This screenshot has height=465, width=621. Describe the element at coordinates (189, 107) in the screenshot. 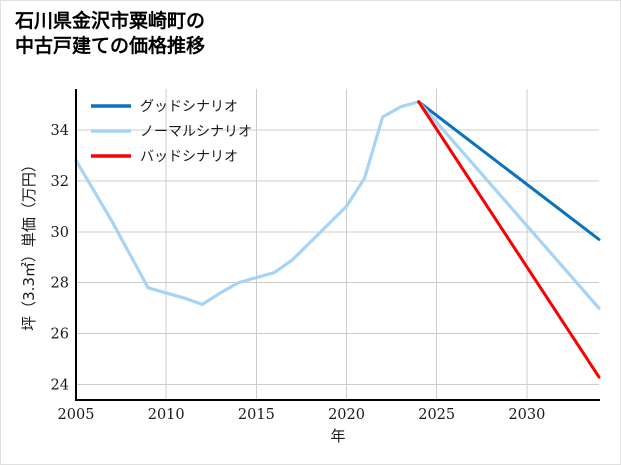

I see `legend-label: グッドシナリオ` at that location.